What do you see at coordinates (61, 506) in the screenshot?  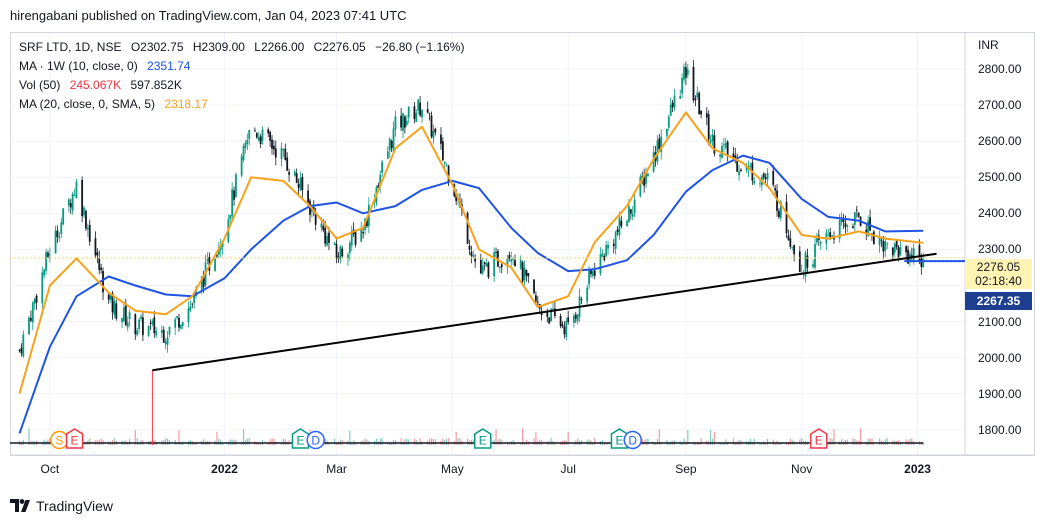 I see `tradingview-brand: TradingView` at bounding box center [61, 506].